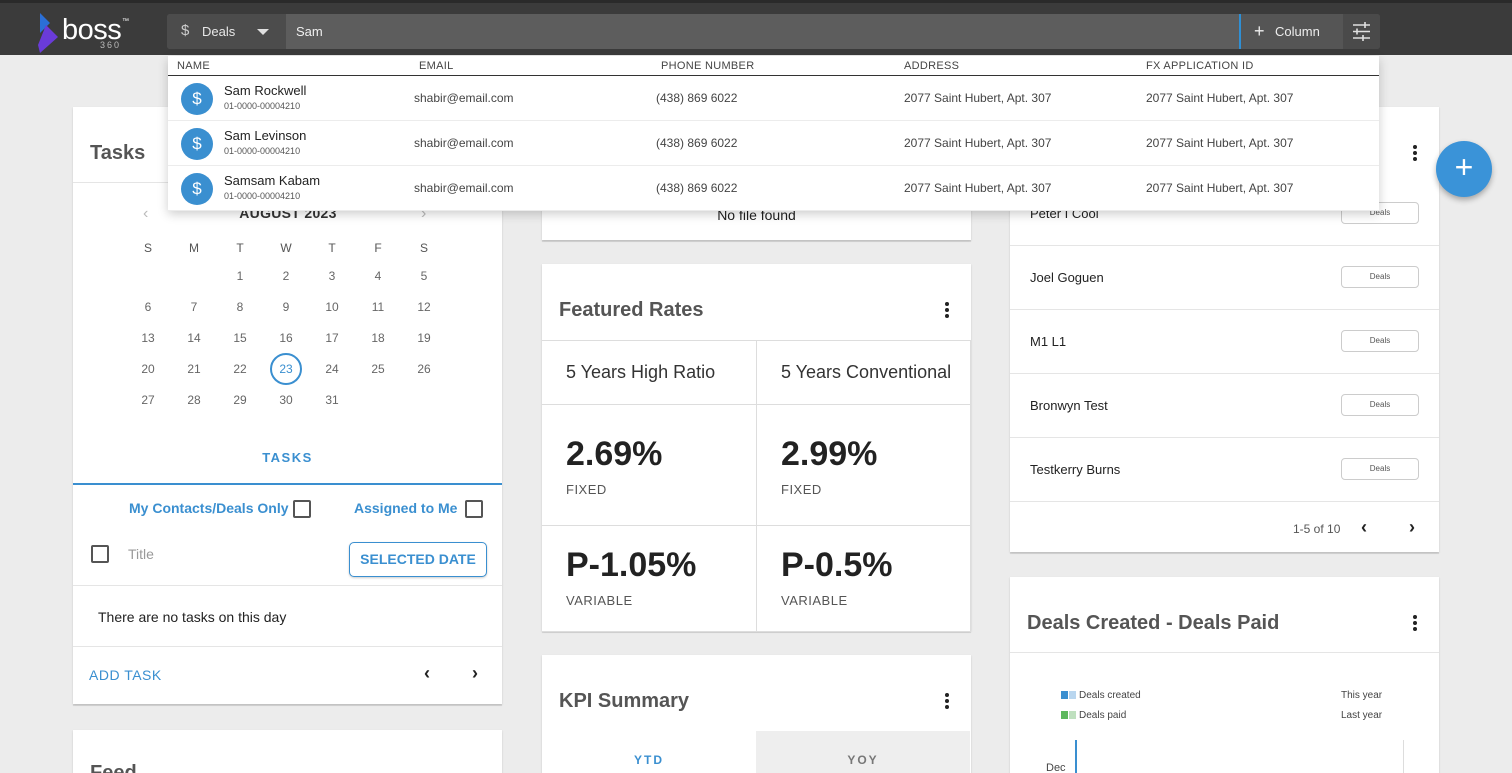 The image size is (1512, 773). What do you see at coordinates (194, 307) in the screenshot?
I see `calendar-day: 7` at bounding box center [194, 307].